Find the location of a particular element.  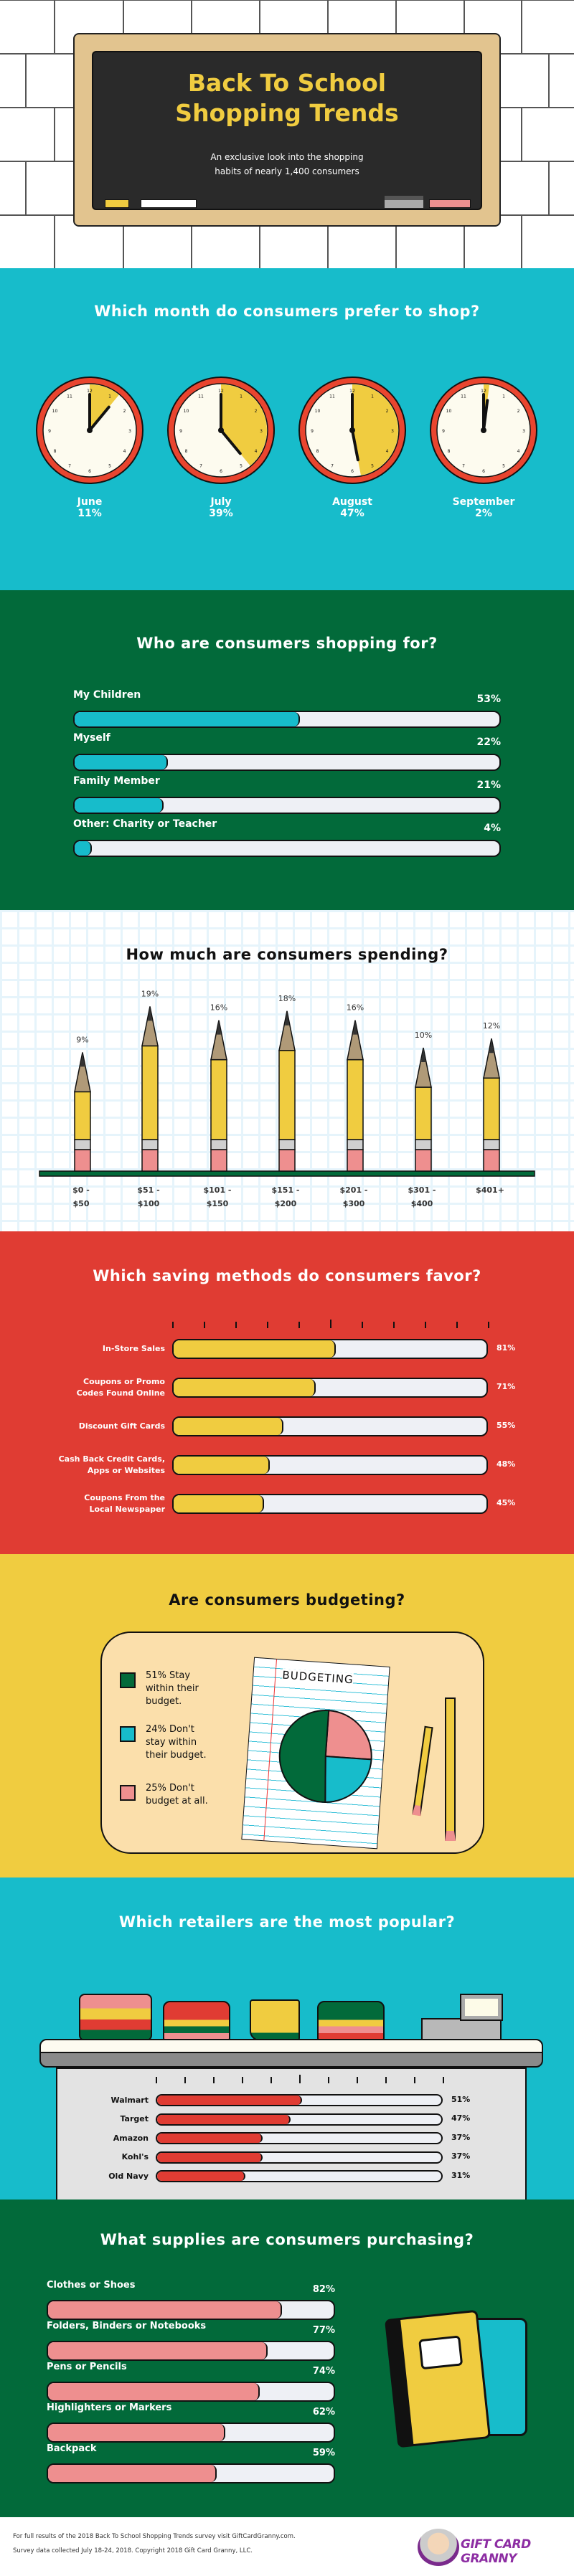

legend-text: 51% Stay within their budget. is located at coordinates (172, 1688).